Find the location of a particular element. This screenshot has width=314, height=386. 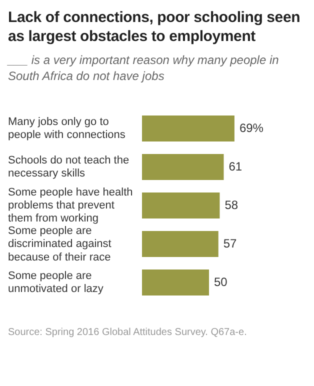

data-label: 61 is located at coordinates (235, 166).